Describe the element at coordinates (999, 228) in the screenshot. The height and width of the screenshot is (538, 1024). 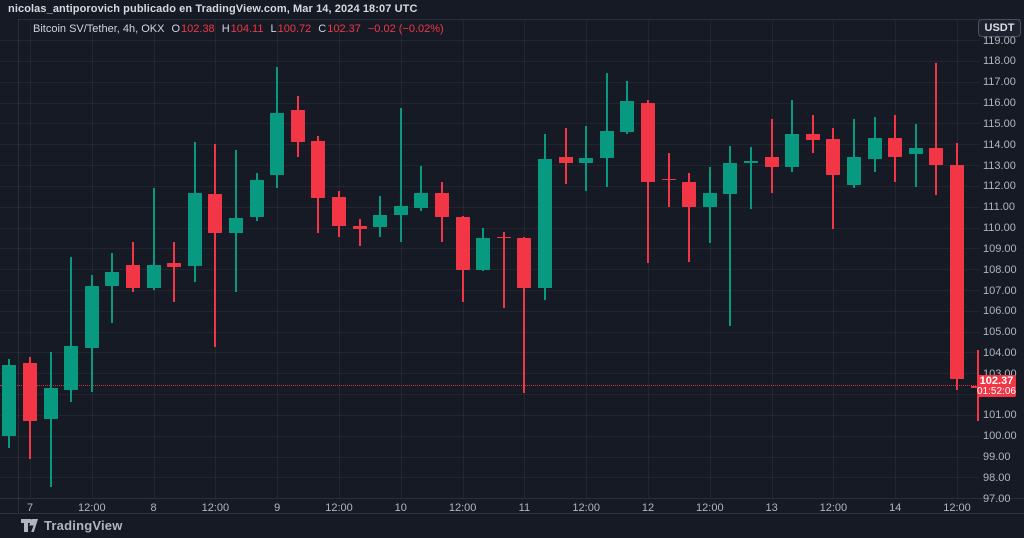
I see `price-axis-label: 110.00` at that location.